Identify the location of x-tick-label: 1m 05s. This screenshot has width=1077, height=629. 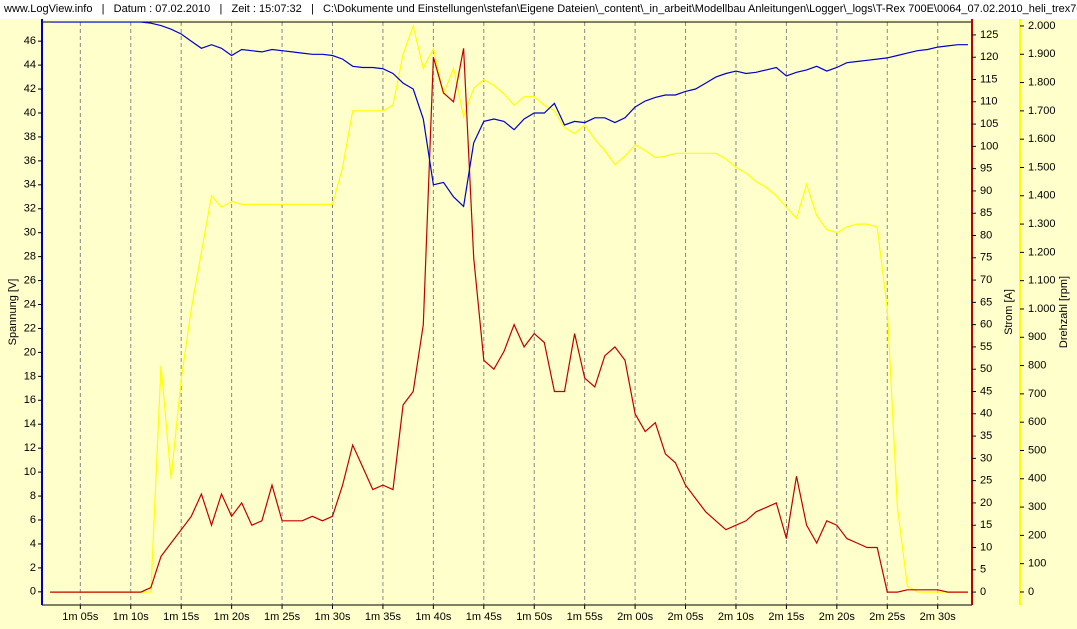
(80, 617).